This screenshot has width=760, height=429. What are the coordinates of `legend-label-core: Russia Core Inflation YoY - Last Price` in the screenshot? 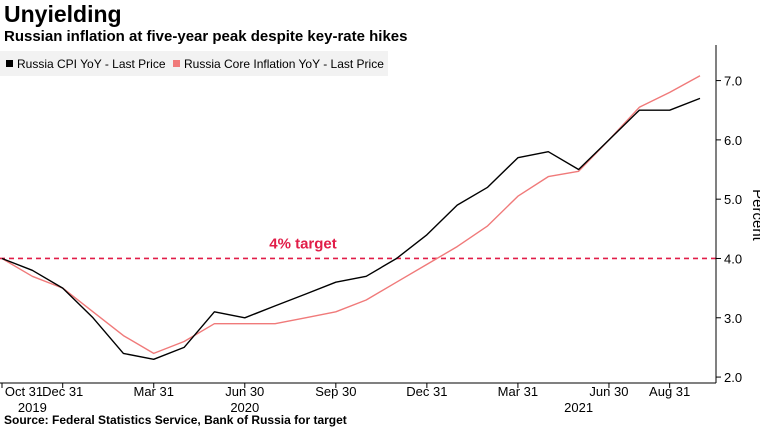 It's located at (284, 64).